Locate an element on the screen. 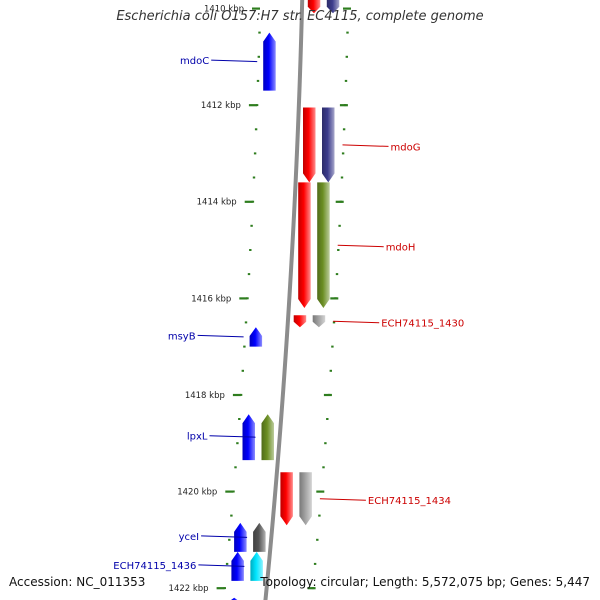 This screenshot has height=600, width=600. kbp-label: 1420 kbp is located at coordinates (197, 493).